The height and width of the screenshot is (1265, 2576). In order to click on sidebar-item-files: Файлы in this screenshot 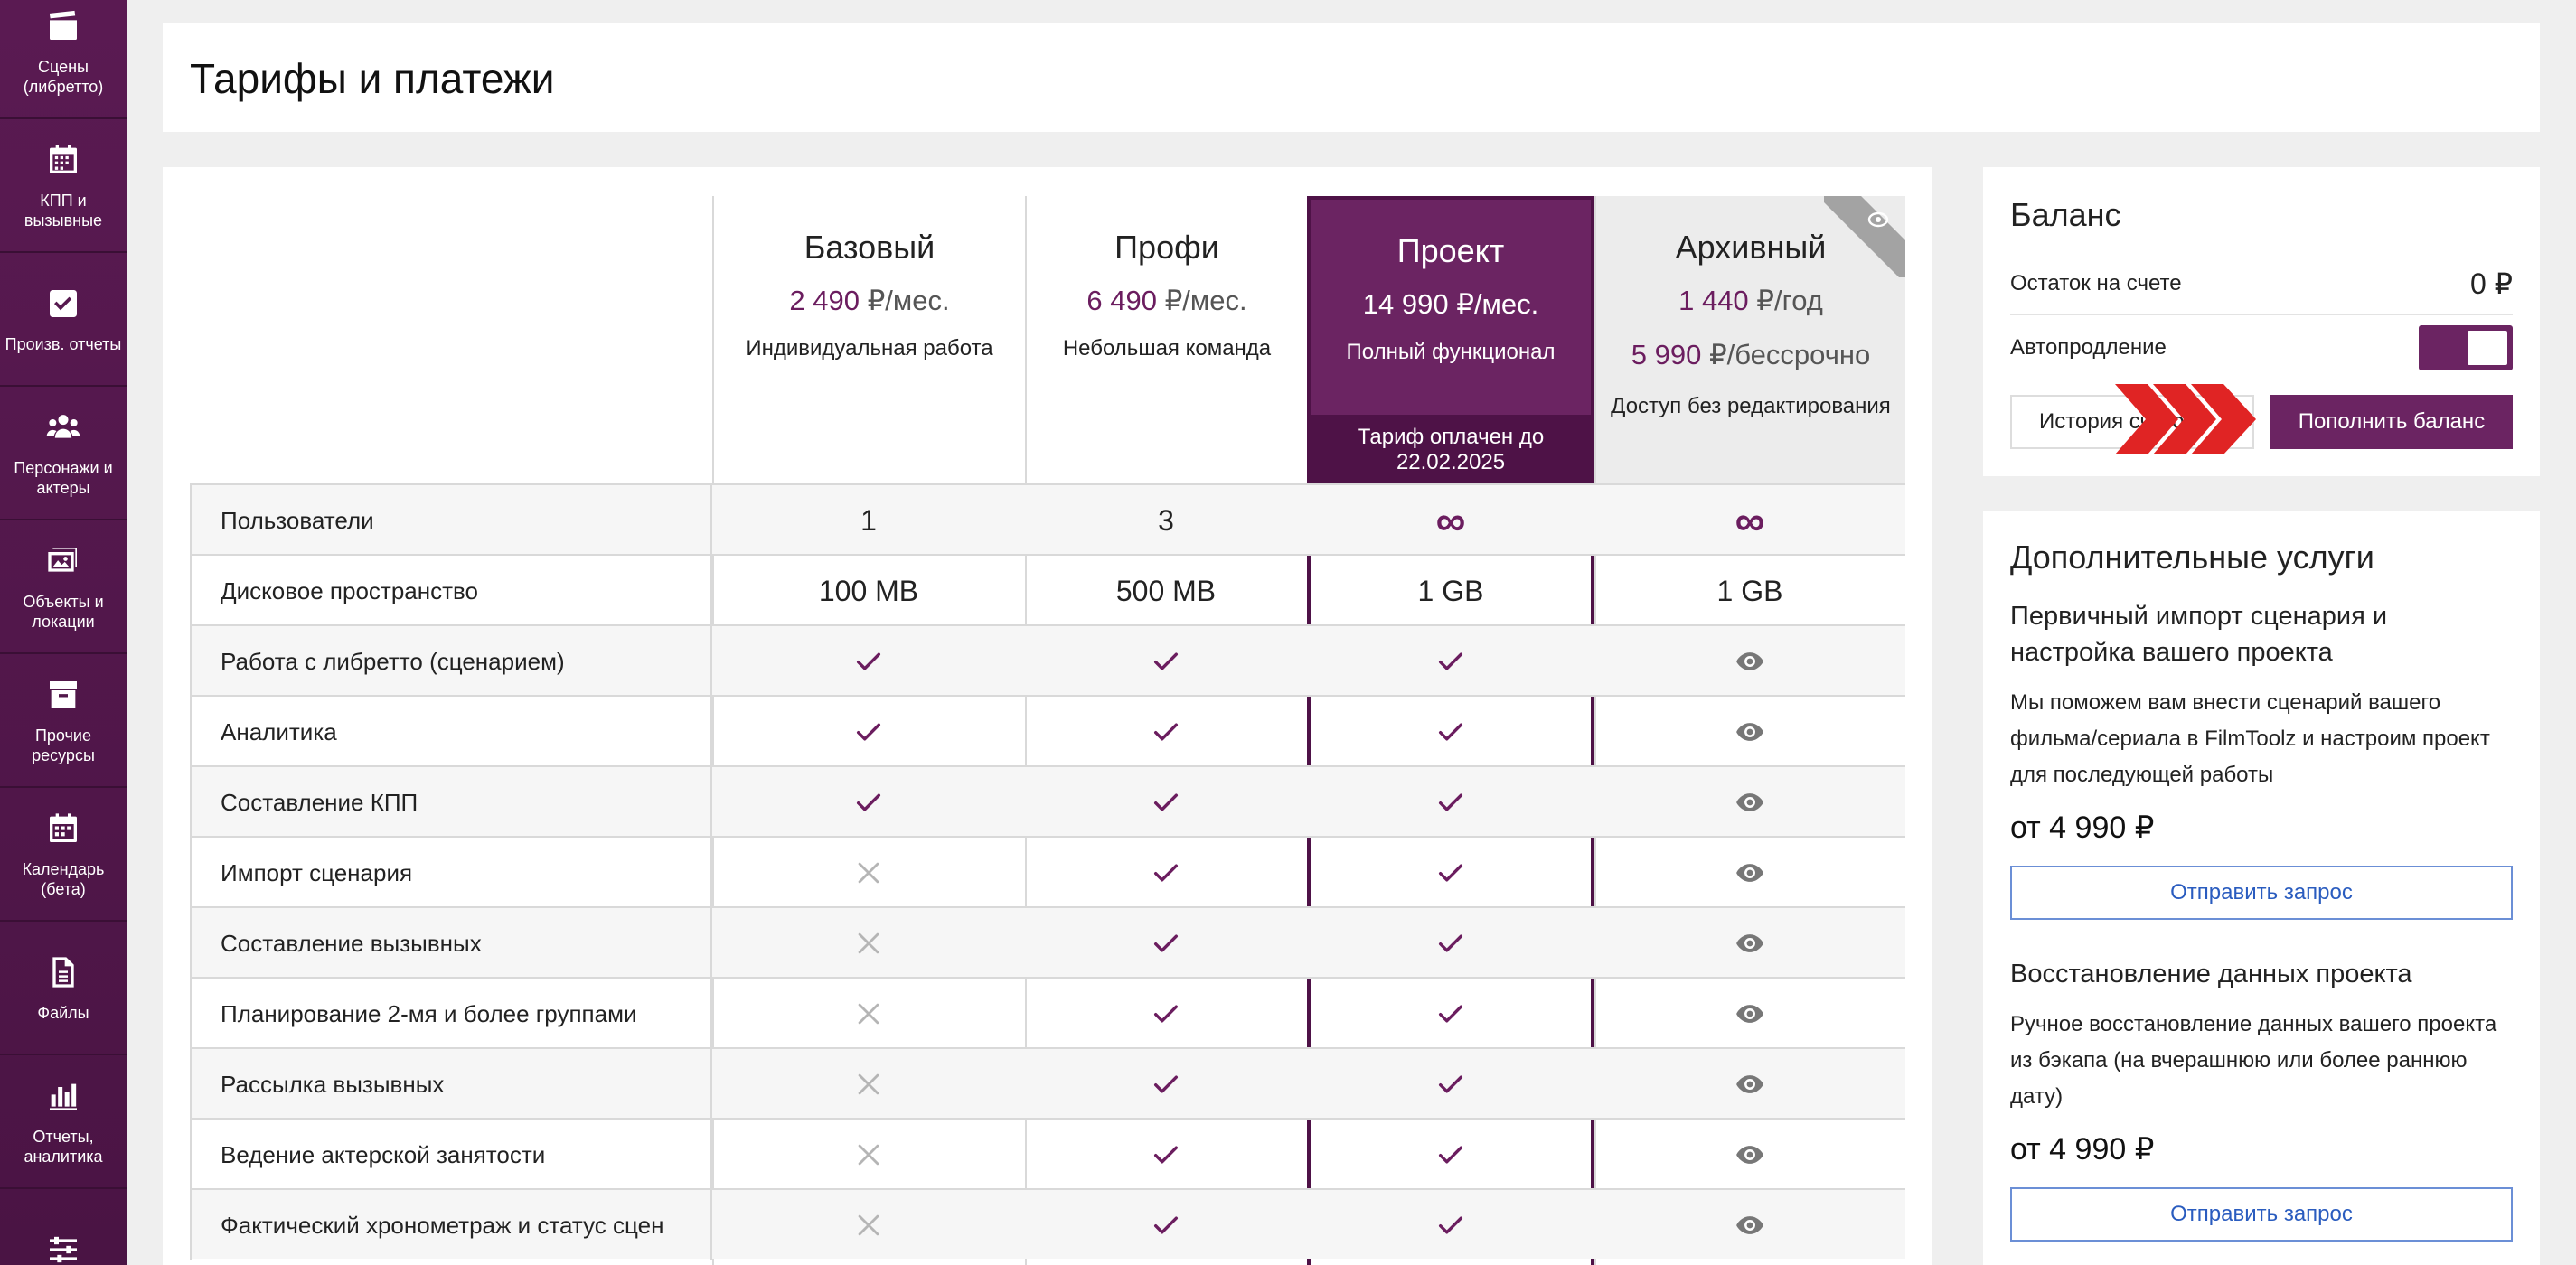, I will do `click(63, 989)`.